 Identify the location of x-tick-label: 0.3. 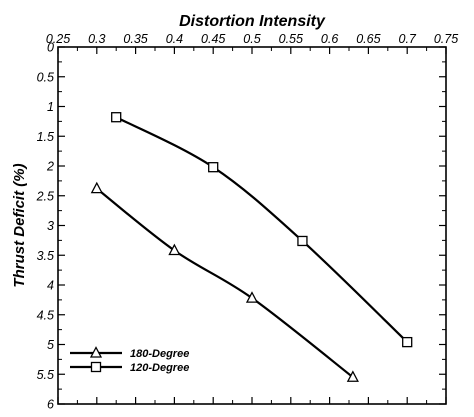
(96, 39).